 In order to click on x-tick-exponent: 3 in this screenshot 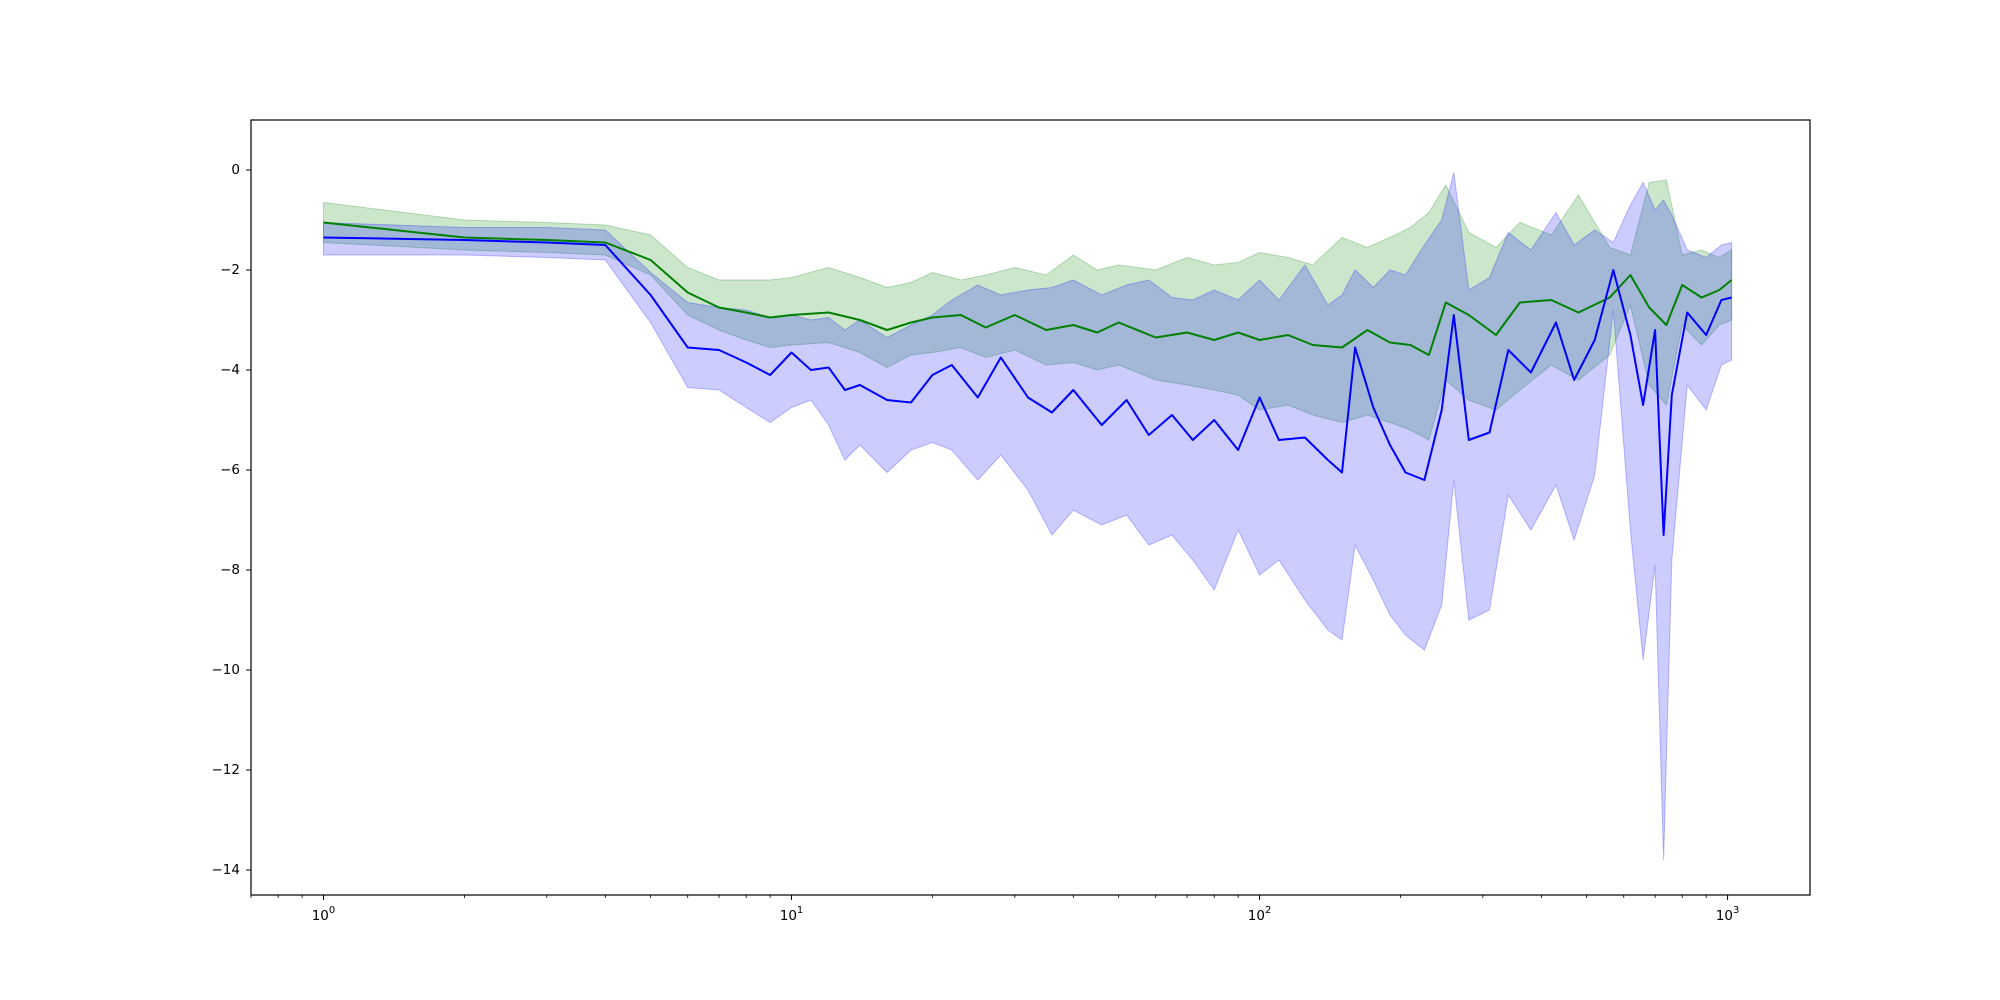, I will do `click(1736, 910)`.